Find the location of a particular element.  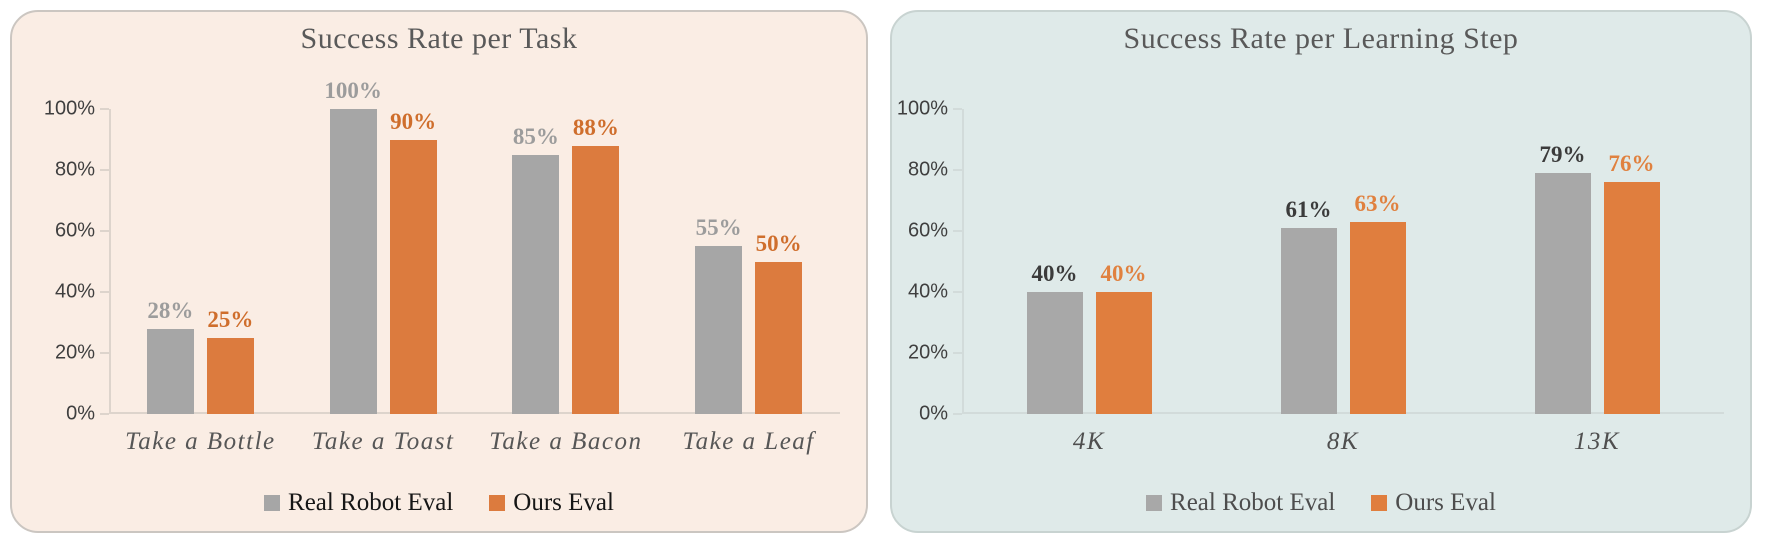

x-axis-category-label: Take a Bottle is located at coordinates (200, 441).